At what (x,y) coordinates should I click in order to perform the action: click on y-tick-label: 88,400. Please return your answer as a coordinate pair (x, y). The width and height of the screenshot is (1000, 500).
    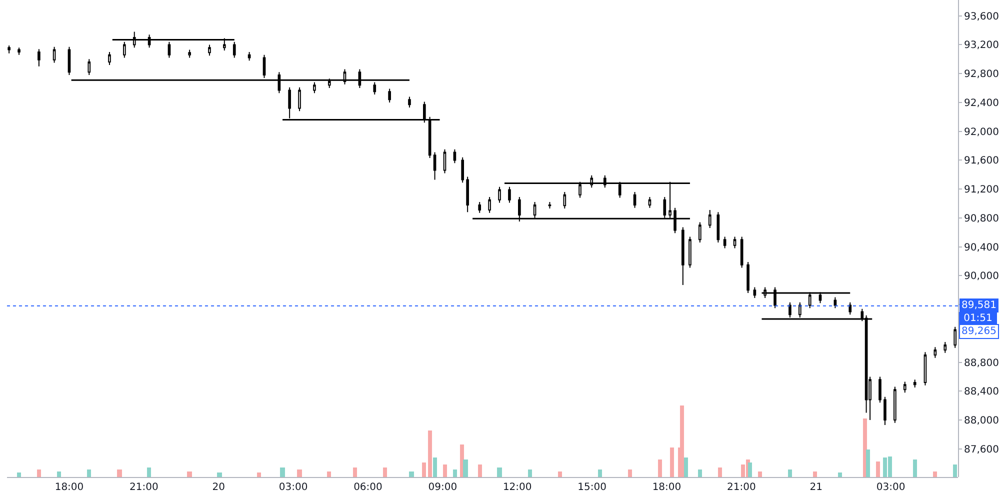
    Looking at the image, I should click on (981, 392).